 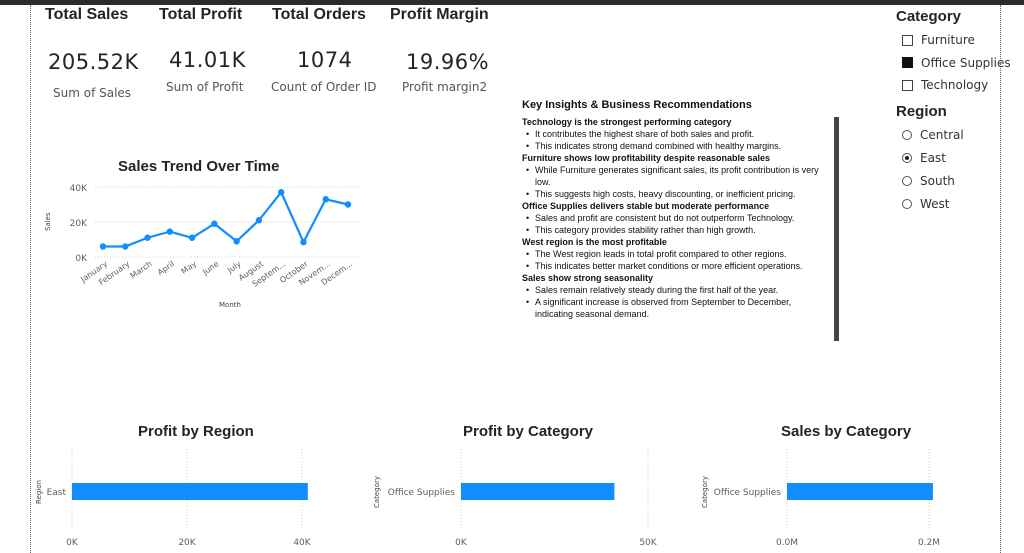 I want to click on kpi-profit-margin-value: 19.96%, so click(x=448, y=62).